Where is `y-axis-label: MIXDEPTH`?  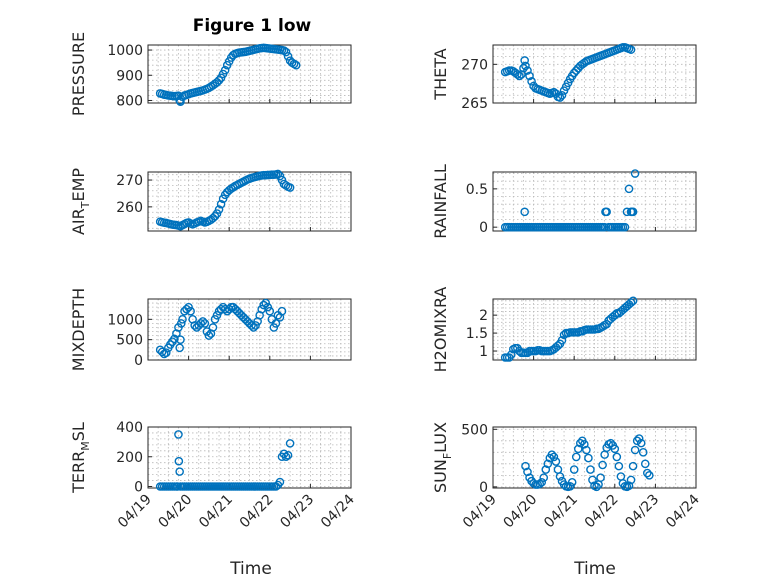
y-axis-label: MIXDEPTH is located at coordinates (78, 329).